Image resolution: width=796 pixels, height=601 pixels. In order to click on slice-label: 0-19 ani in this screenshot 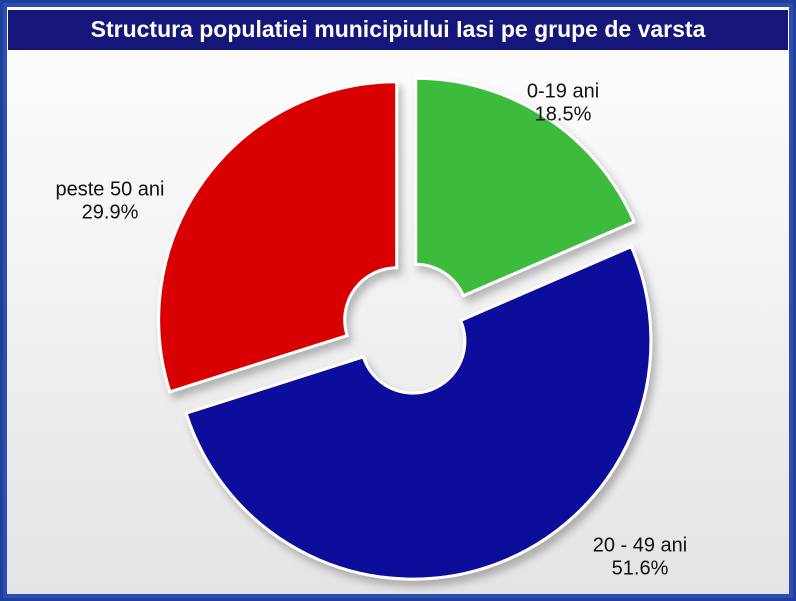, I will do `click(563, 91)`.